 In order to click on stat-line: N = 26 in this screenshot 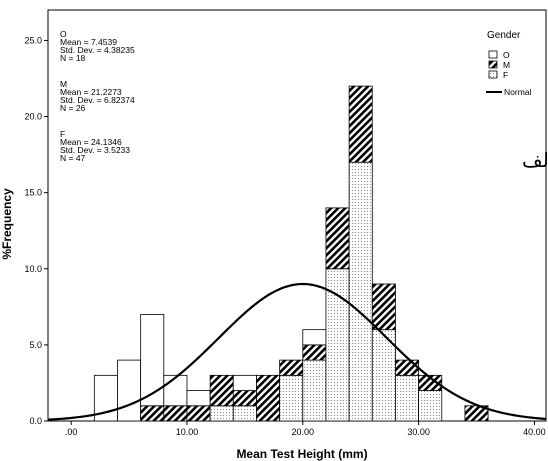, I will do `click(73, 108)`.